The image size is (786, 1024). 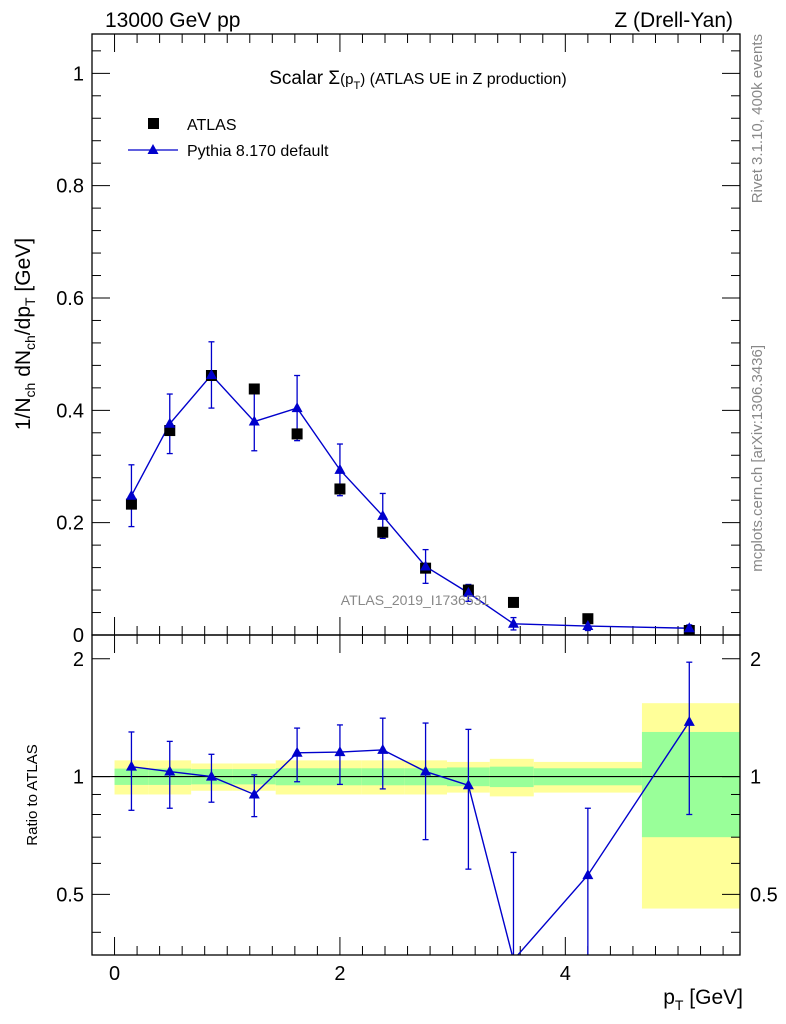 What do you see at coordinates (565, 974) in the screenshot?
I see `ratio-xtick-label: 4` at bounding box center [565, 974].